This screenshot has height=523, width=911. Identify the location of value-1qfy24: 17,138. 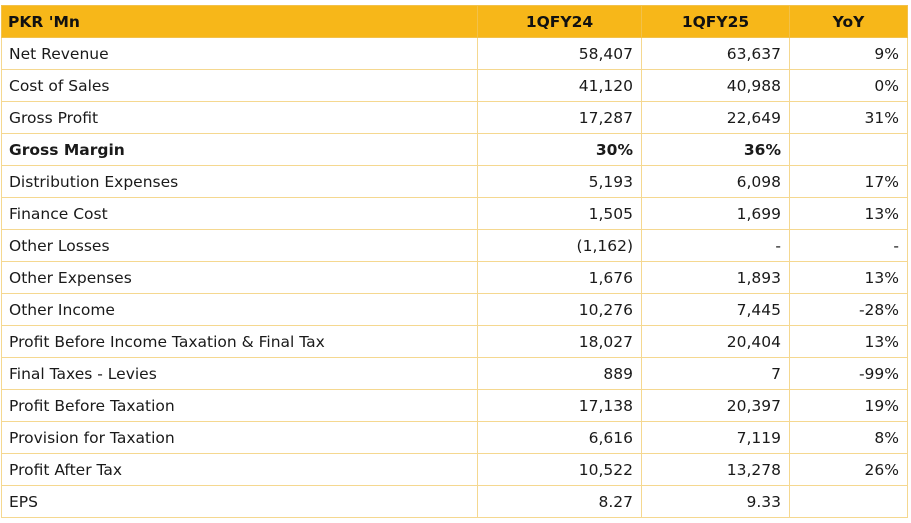
(559, 405).